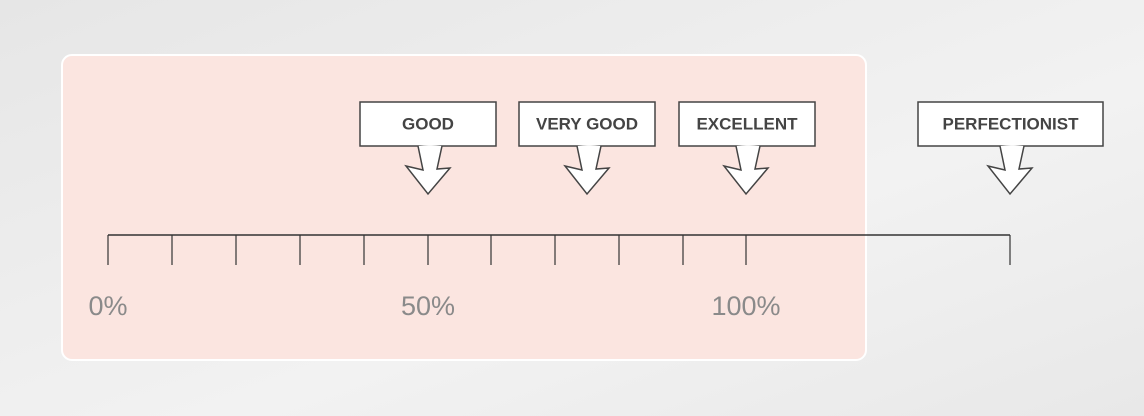 This screenshot has height=416, width=1144. I want to click on marker-label: GOOD, so click(428, 123).